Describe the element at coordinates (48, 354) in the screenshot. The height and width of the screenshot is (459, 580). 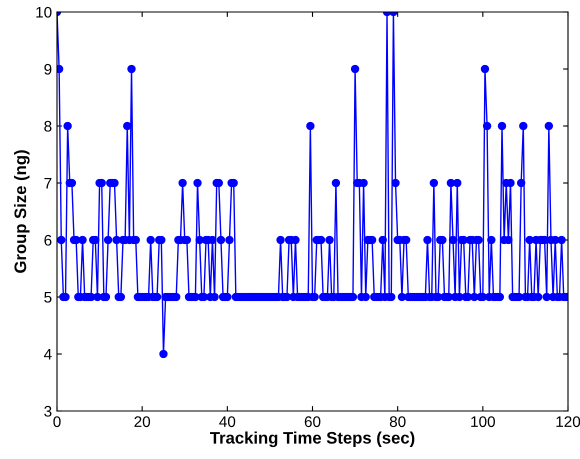
I see `y-tick-label: 4` at that location.